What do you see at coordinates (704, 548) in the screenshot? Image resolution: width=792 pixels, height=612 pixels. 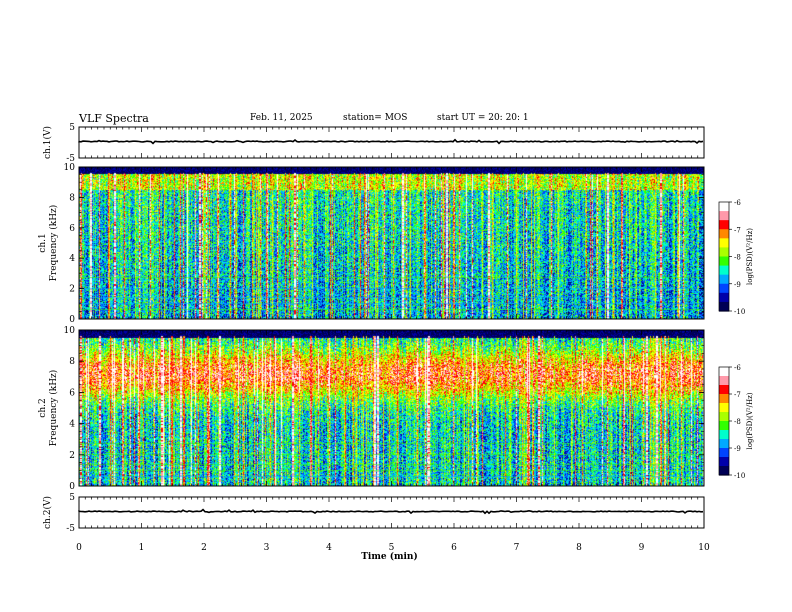 I see `x-tick-label: 10` at bounding box center [704, 548].